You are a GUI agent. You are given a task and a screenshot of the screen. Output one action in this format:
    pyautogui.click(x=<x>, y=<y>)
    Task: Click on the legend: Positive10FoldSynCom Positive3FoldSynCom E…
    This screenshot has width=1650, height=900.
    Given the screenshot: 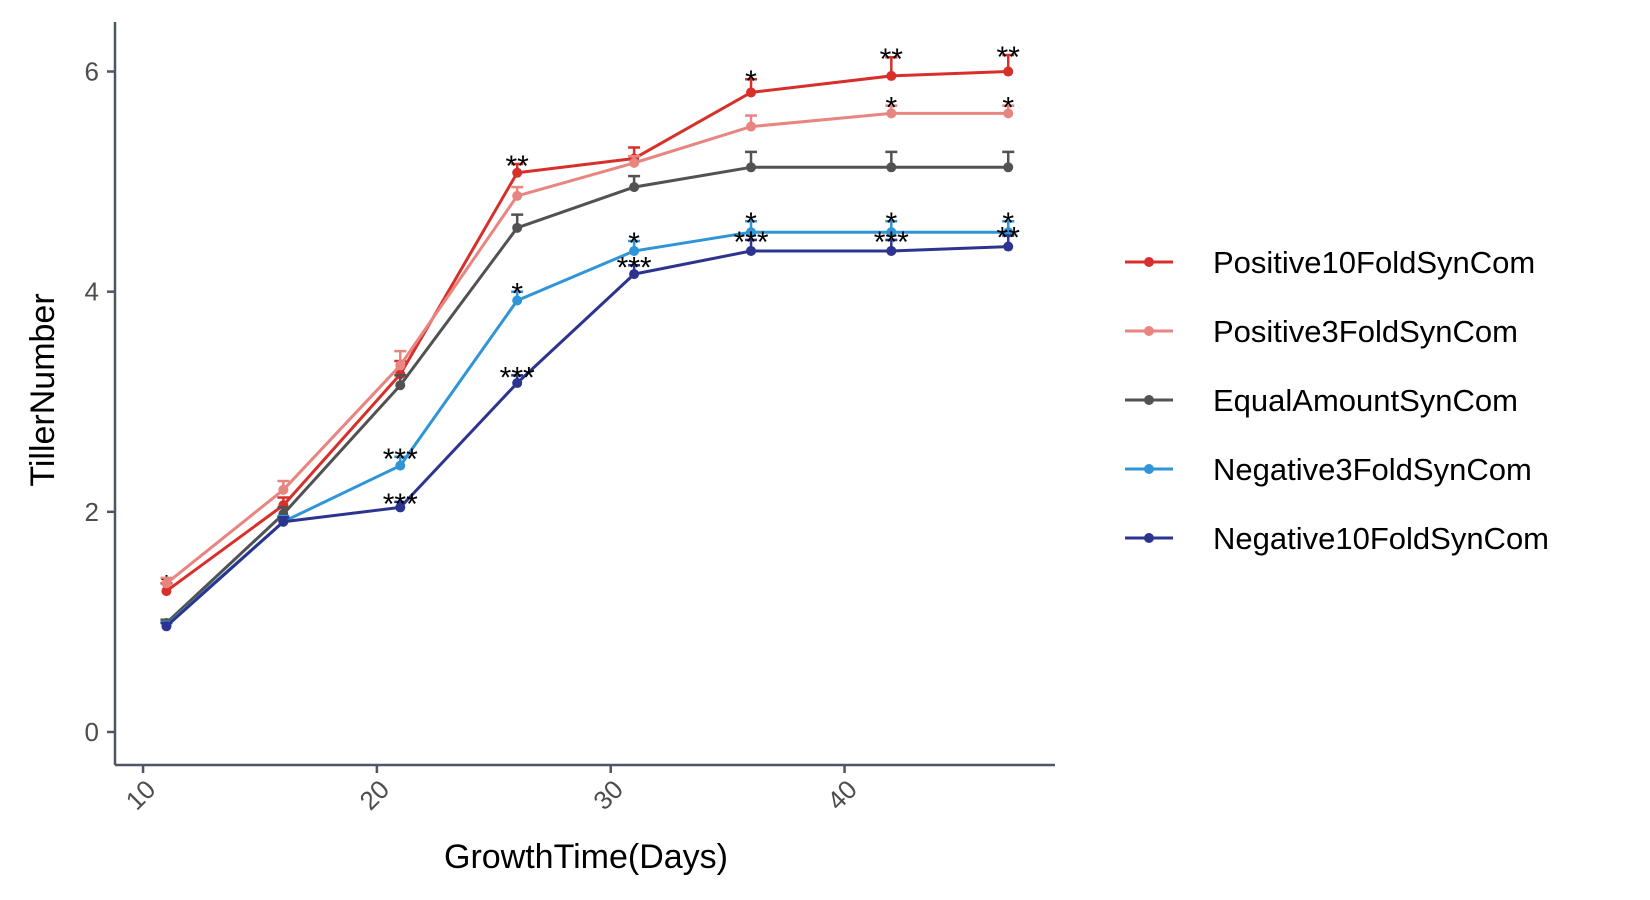 What is the action you would take?
    pyautogui.click(x=1337, y=400)
    